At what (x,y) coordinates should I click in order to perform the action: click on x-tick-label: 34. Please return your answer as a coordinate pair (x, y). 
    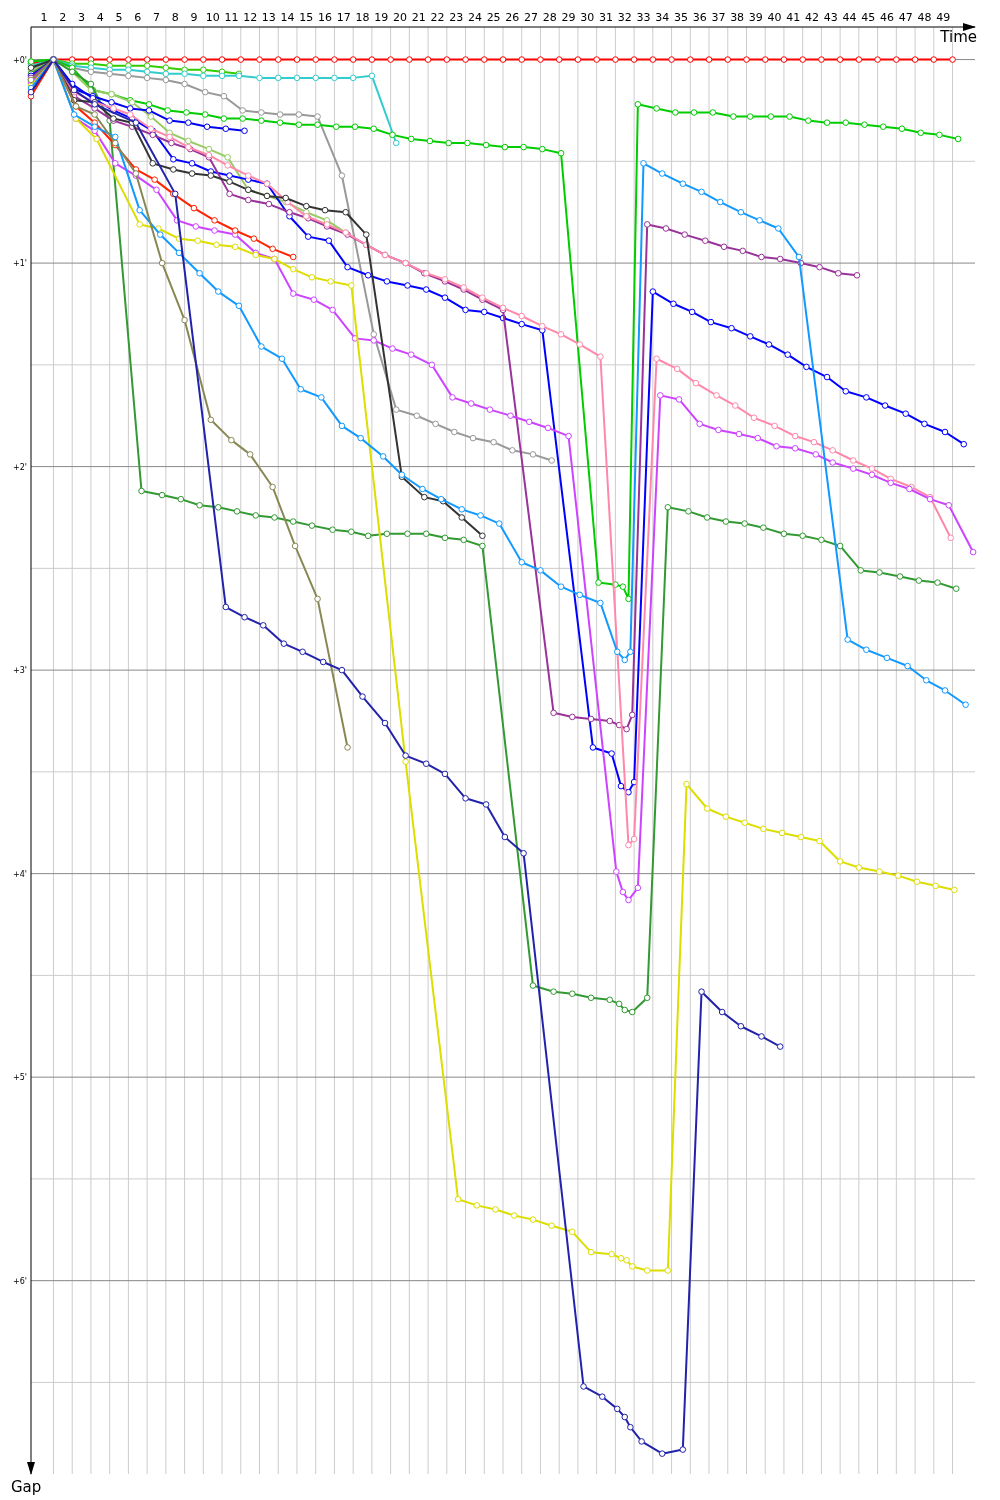
    Looking at the image, I should click on (662, 17).